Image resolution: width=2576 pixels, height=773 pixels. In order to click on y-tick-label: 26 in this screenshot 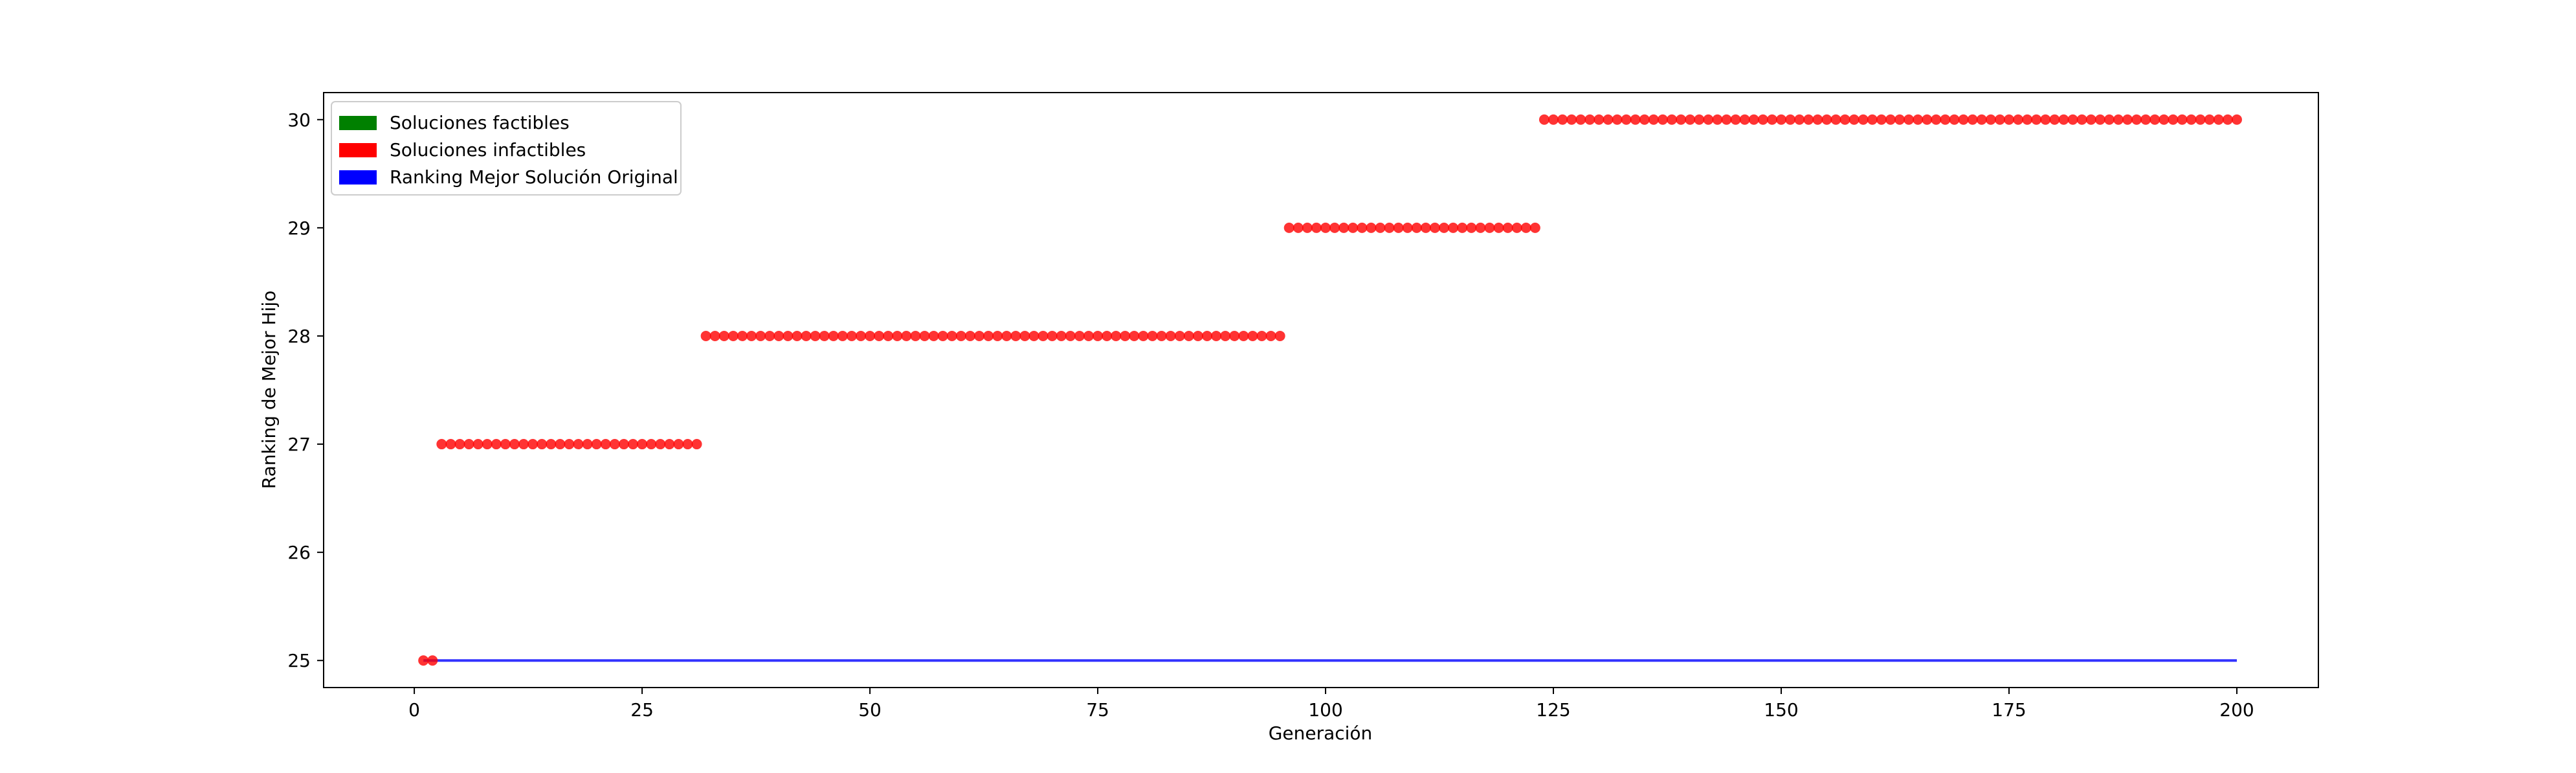, I will do `click(299, 552)`.